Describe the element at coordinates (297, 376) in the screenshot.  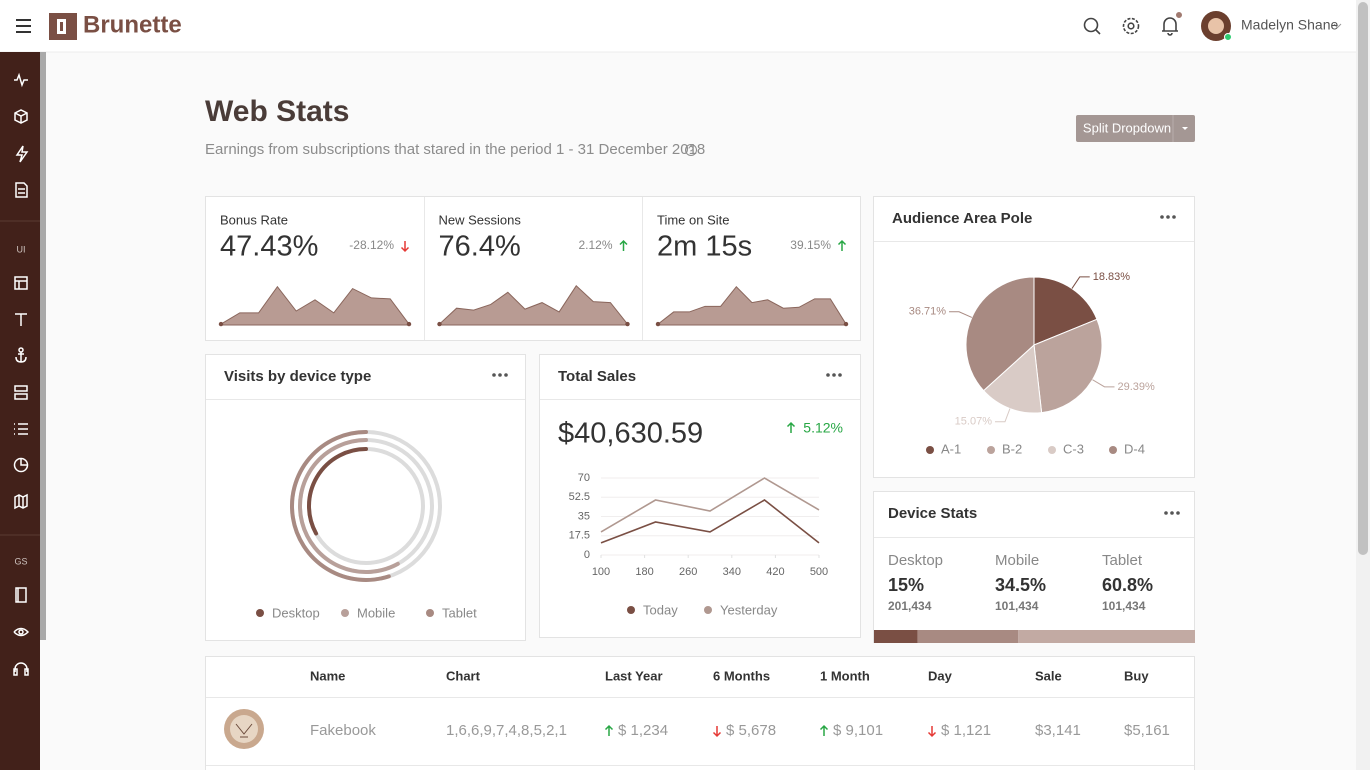
I see `card-title: Visits by device type` at that location.